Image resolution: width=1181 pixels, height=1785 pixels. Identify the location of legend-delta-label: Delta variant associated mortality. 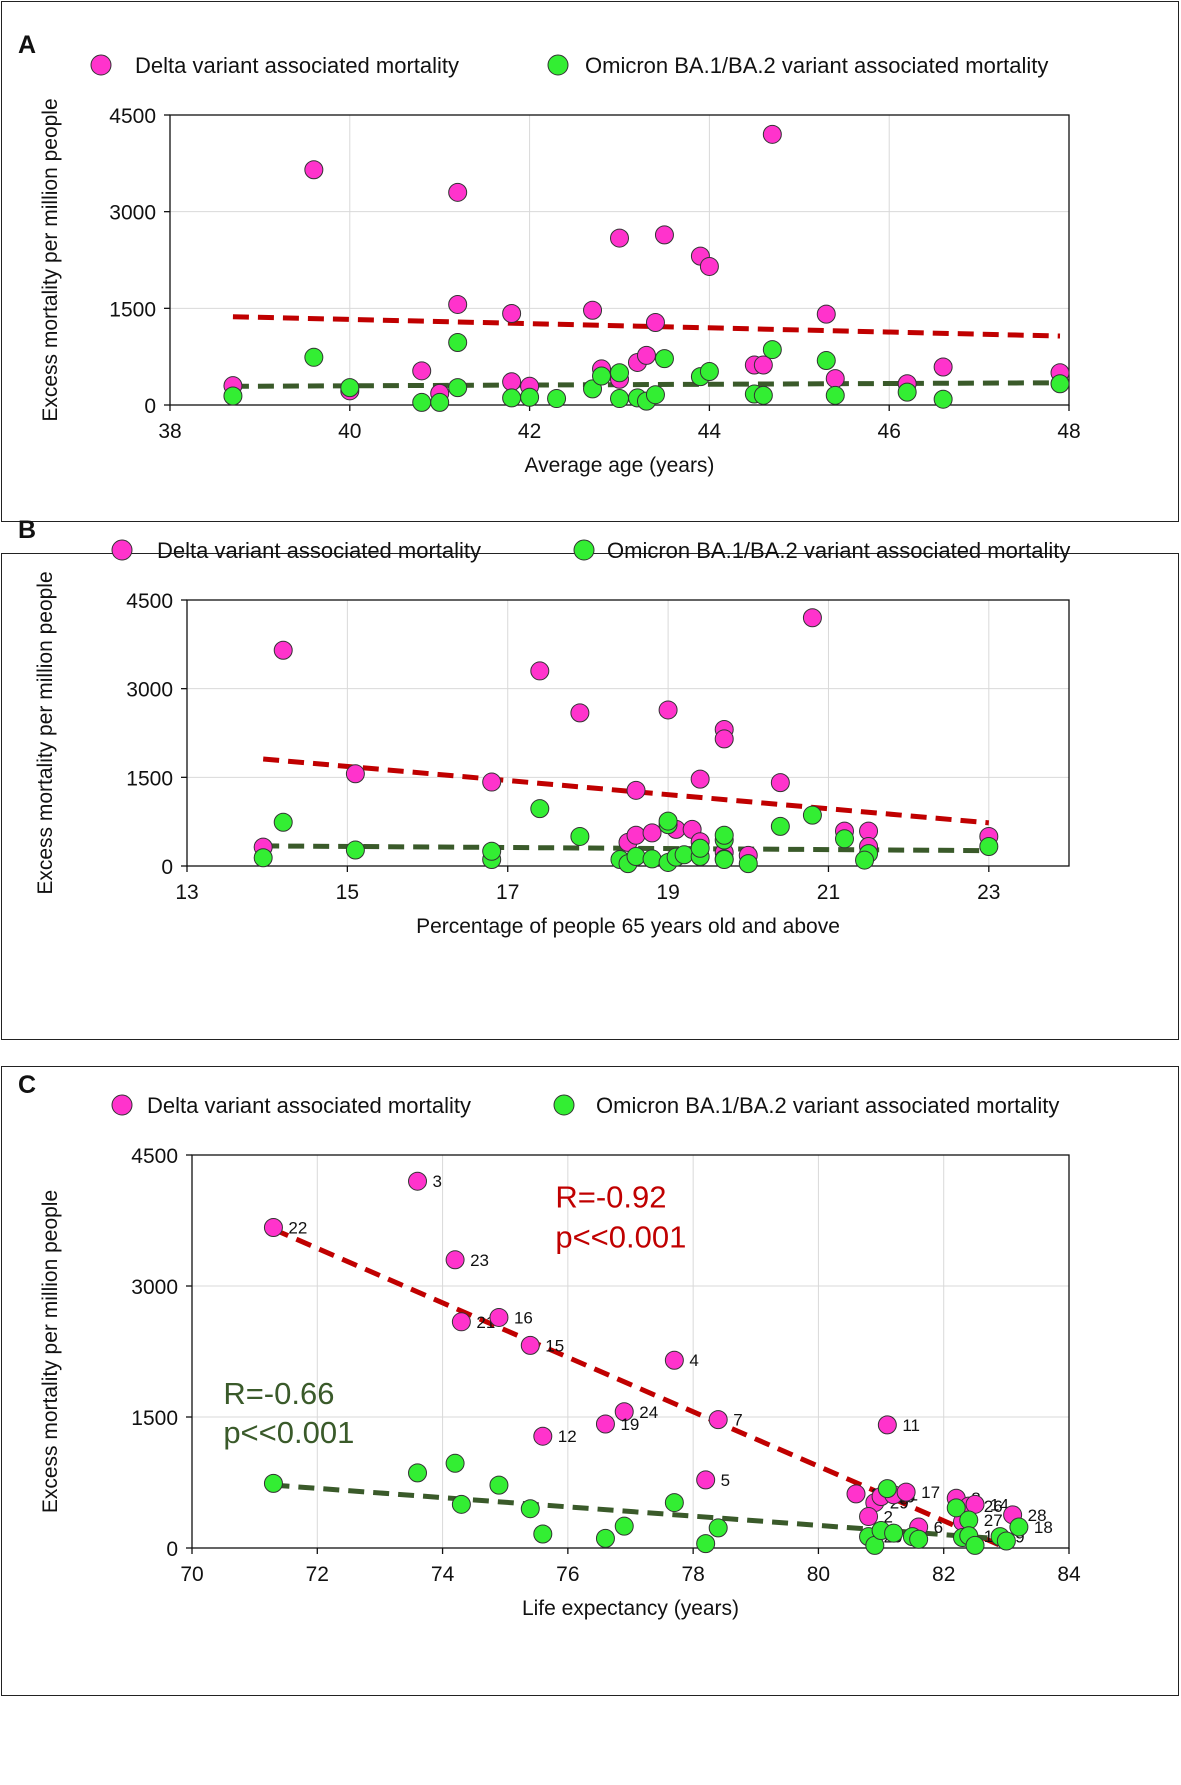
(309, 1105).